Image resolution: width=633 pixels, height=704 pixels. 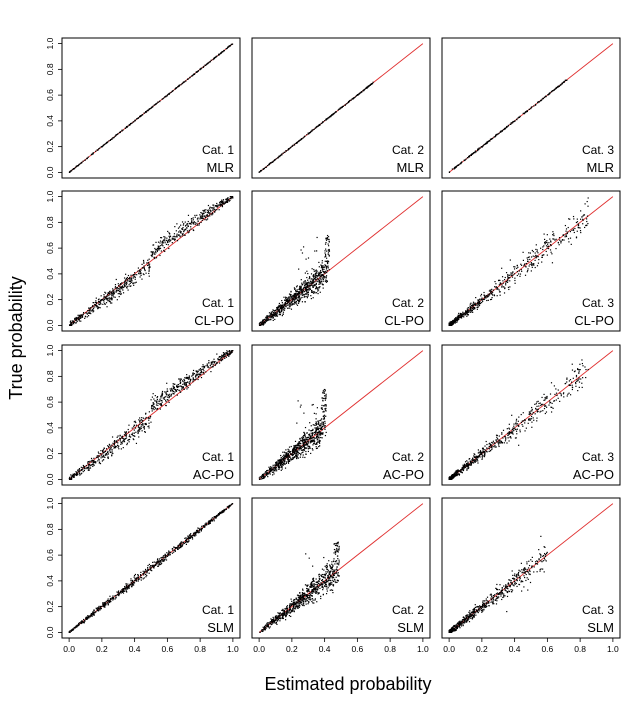 What do you see at coordinates (404, 320) in the screenshot?
I see `panel-method-label: CL-PO` at bounding box center [404, 320].